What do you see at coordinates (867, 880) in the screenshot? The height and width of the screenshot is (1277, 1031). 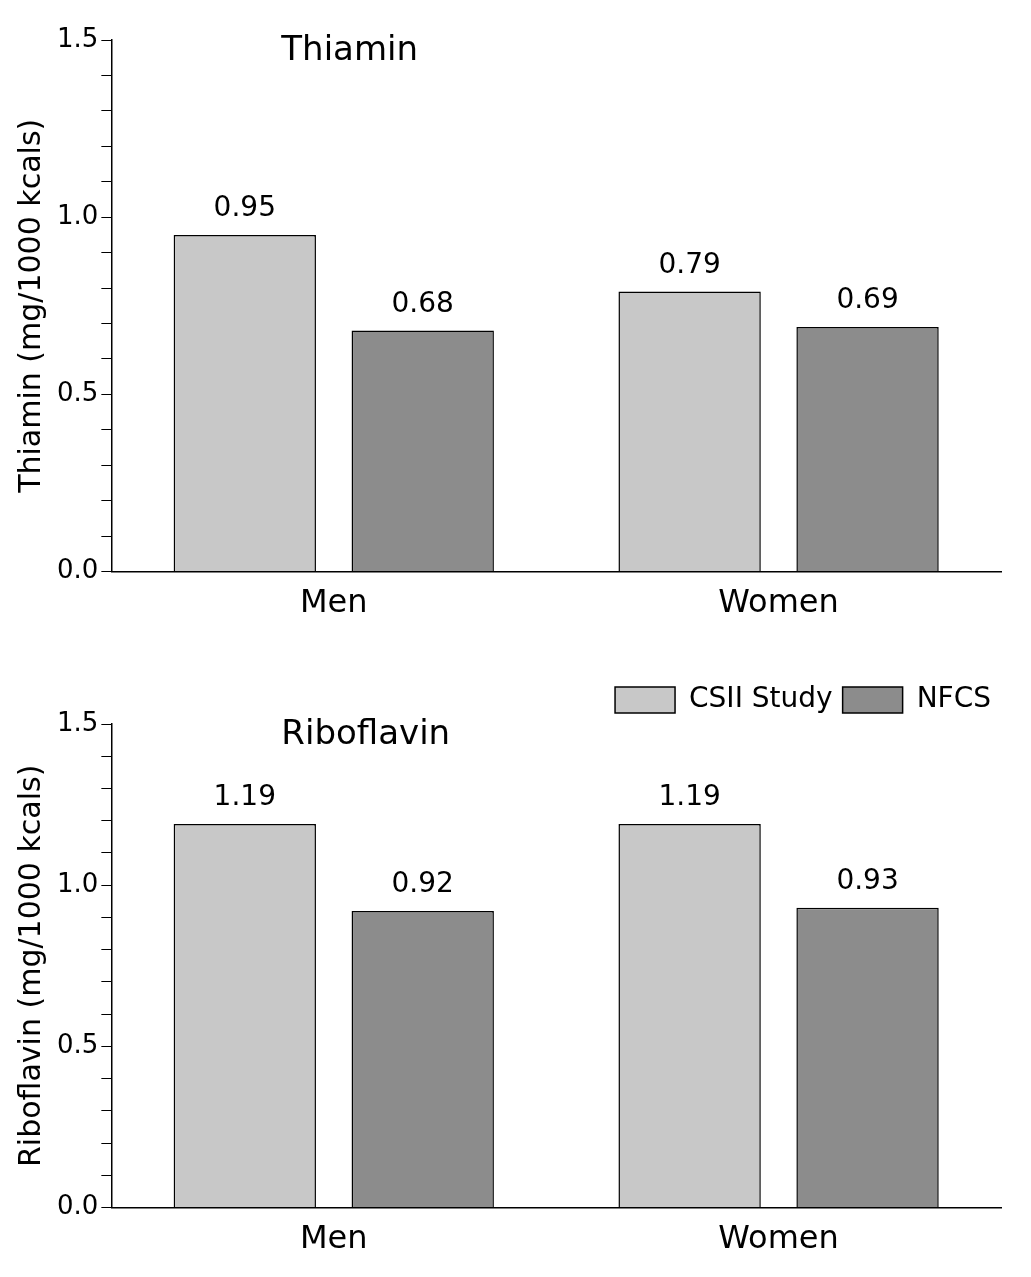 I see `data-label: 0.93` at bounding box center [867, 880].